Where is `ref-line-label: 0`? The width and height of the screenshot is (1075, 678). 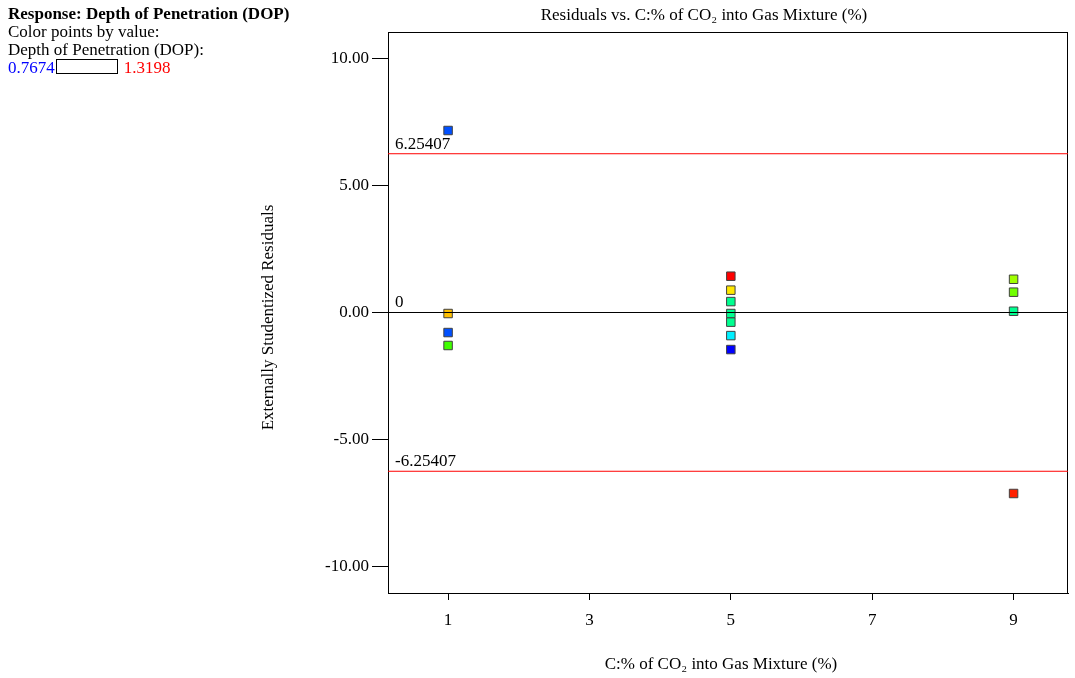 ref-line-label: 0 is located at coordinates (399, 302).